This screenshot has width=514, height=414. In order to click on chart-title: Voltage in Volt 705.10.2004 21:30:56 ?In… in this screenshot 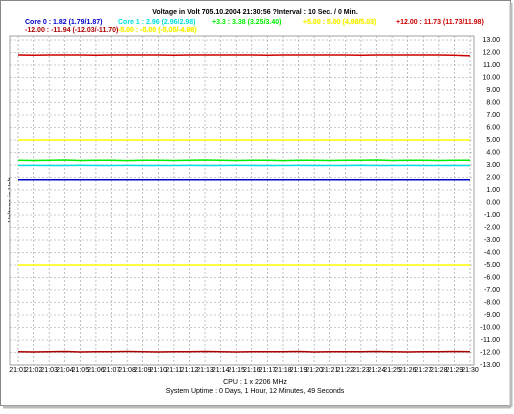, I will do `click(255, 12)`.